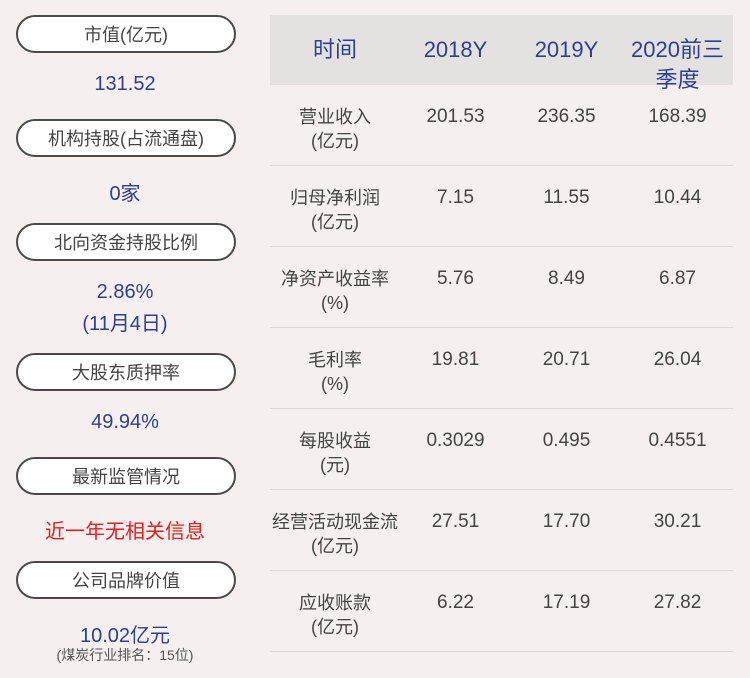 Image resolution: width=750 pixels, height=678 pixels. Describe the element at coordinates (677, 197) in the screenshot. I see `cell-value: 10.44` at that location.